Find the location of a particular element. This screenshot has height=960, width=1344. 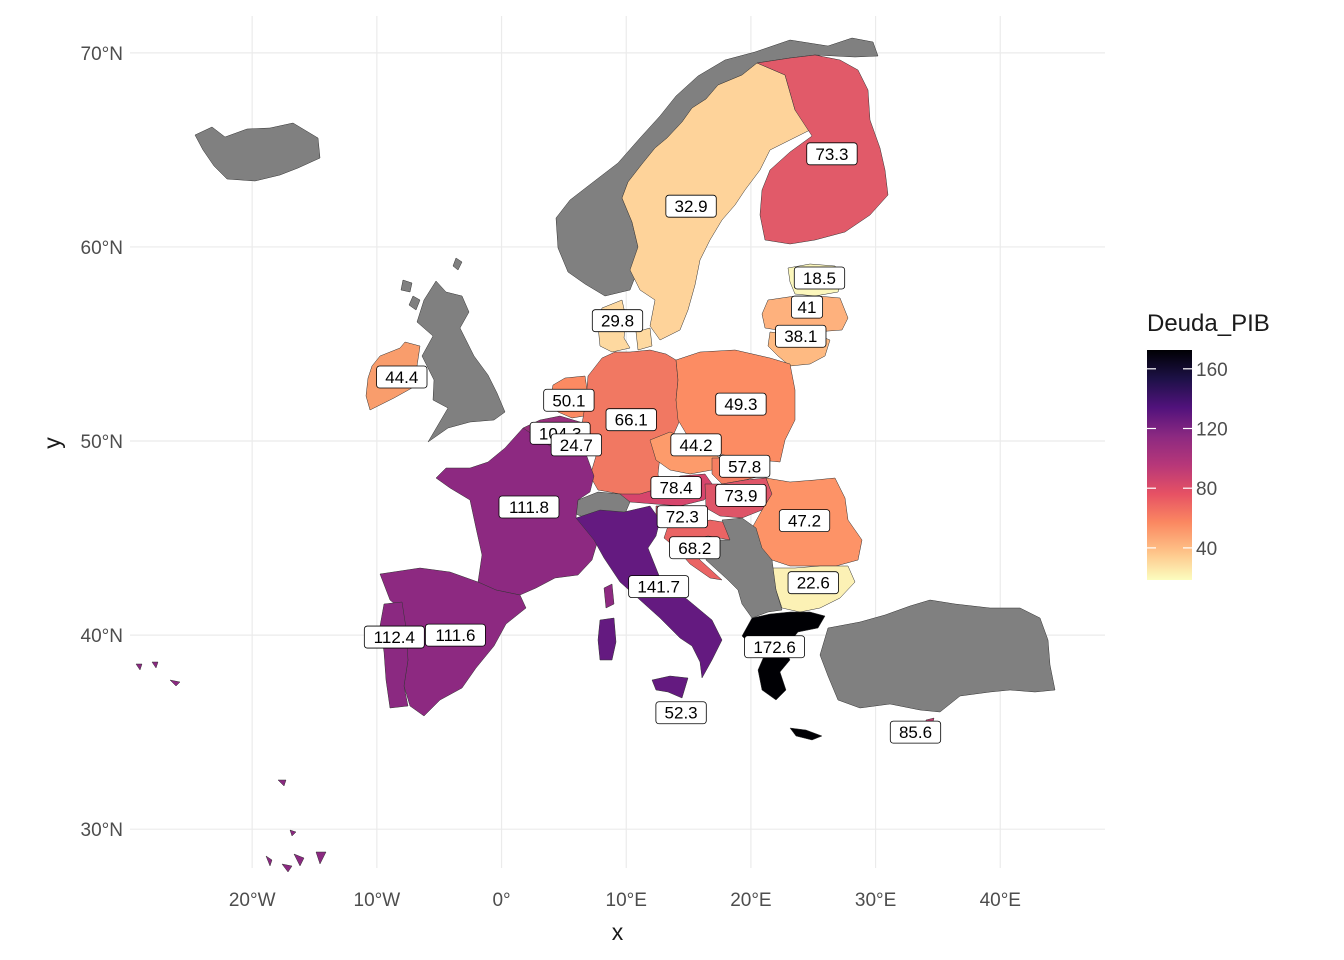

region-value-label: 41 is located at coordinates (807, 307).